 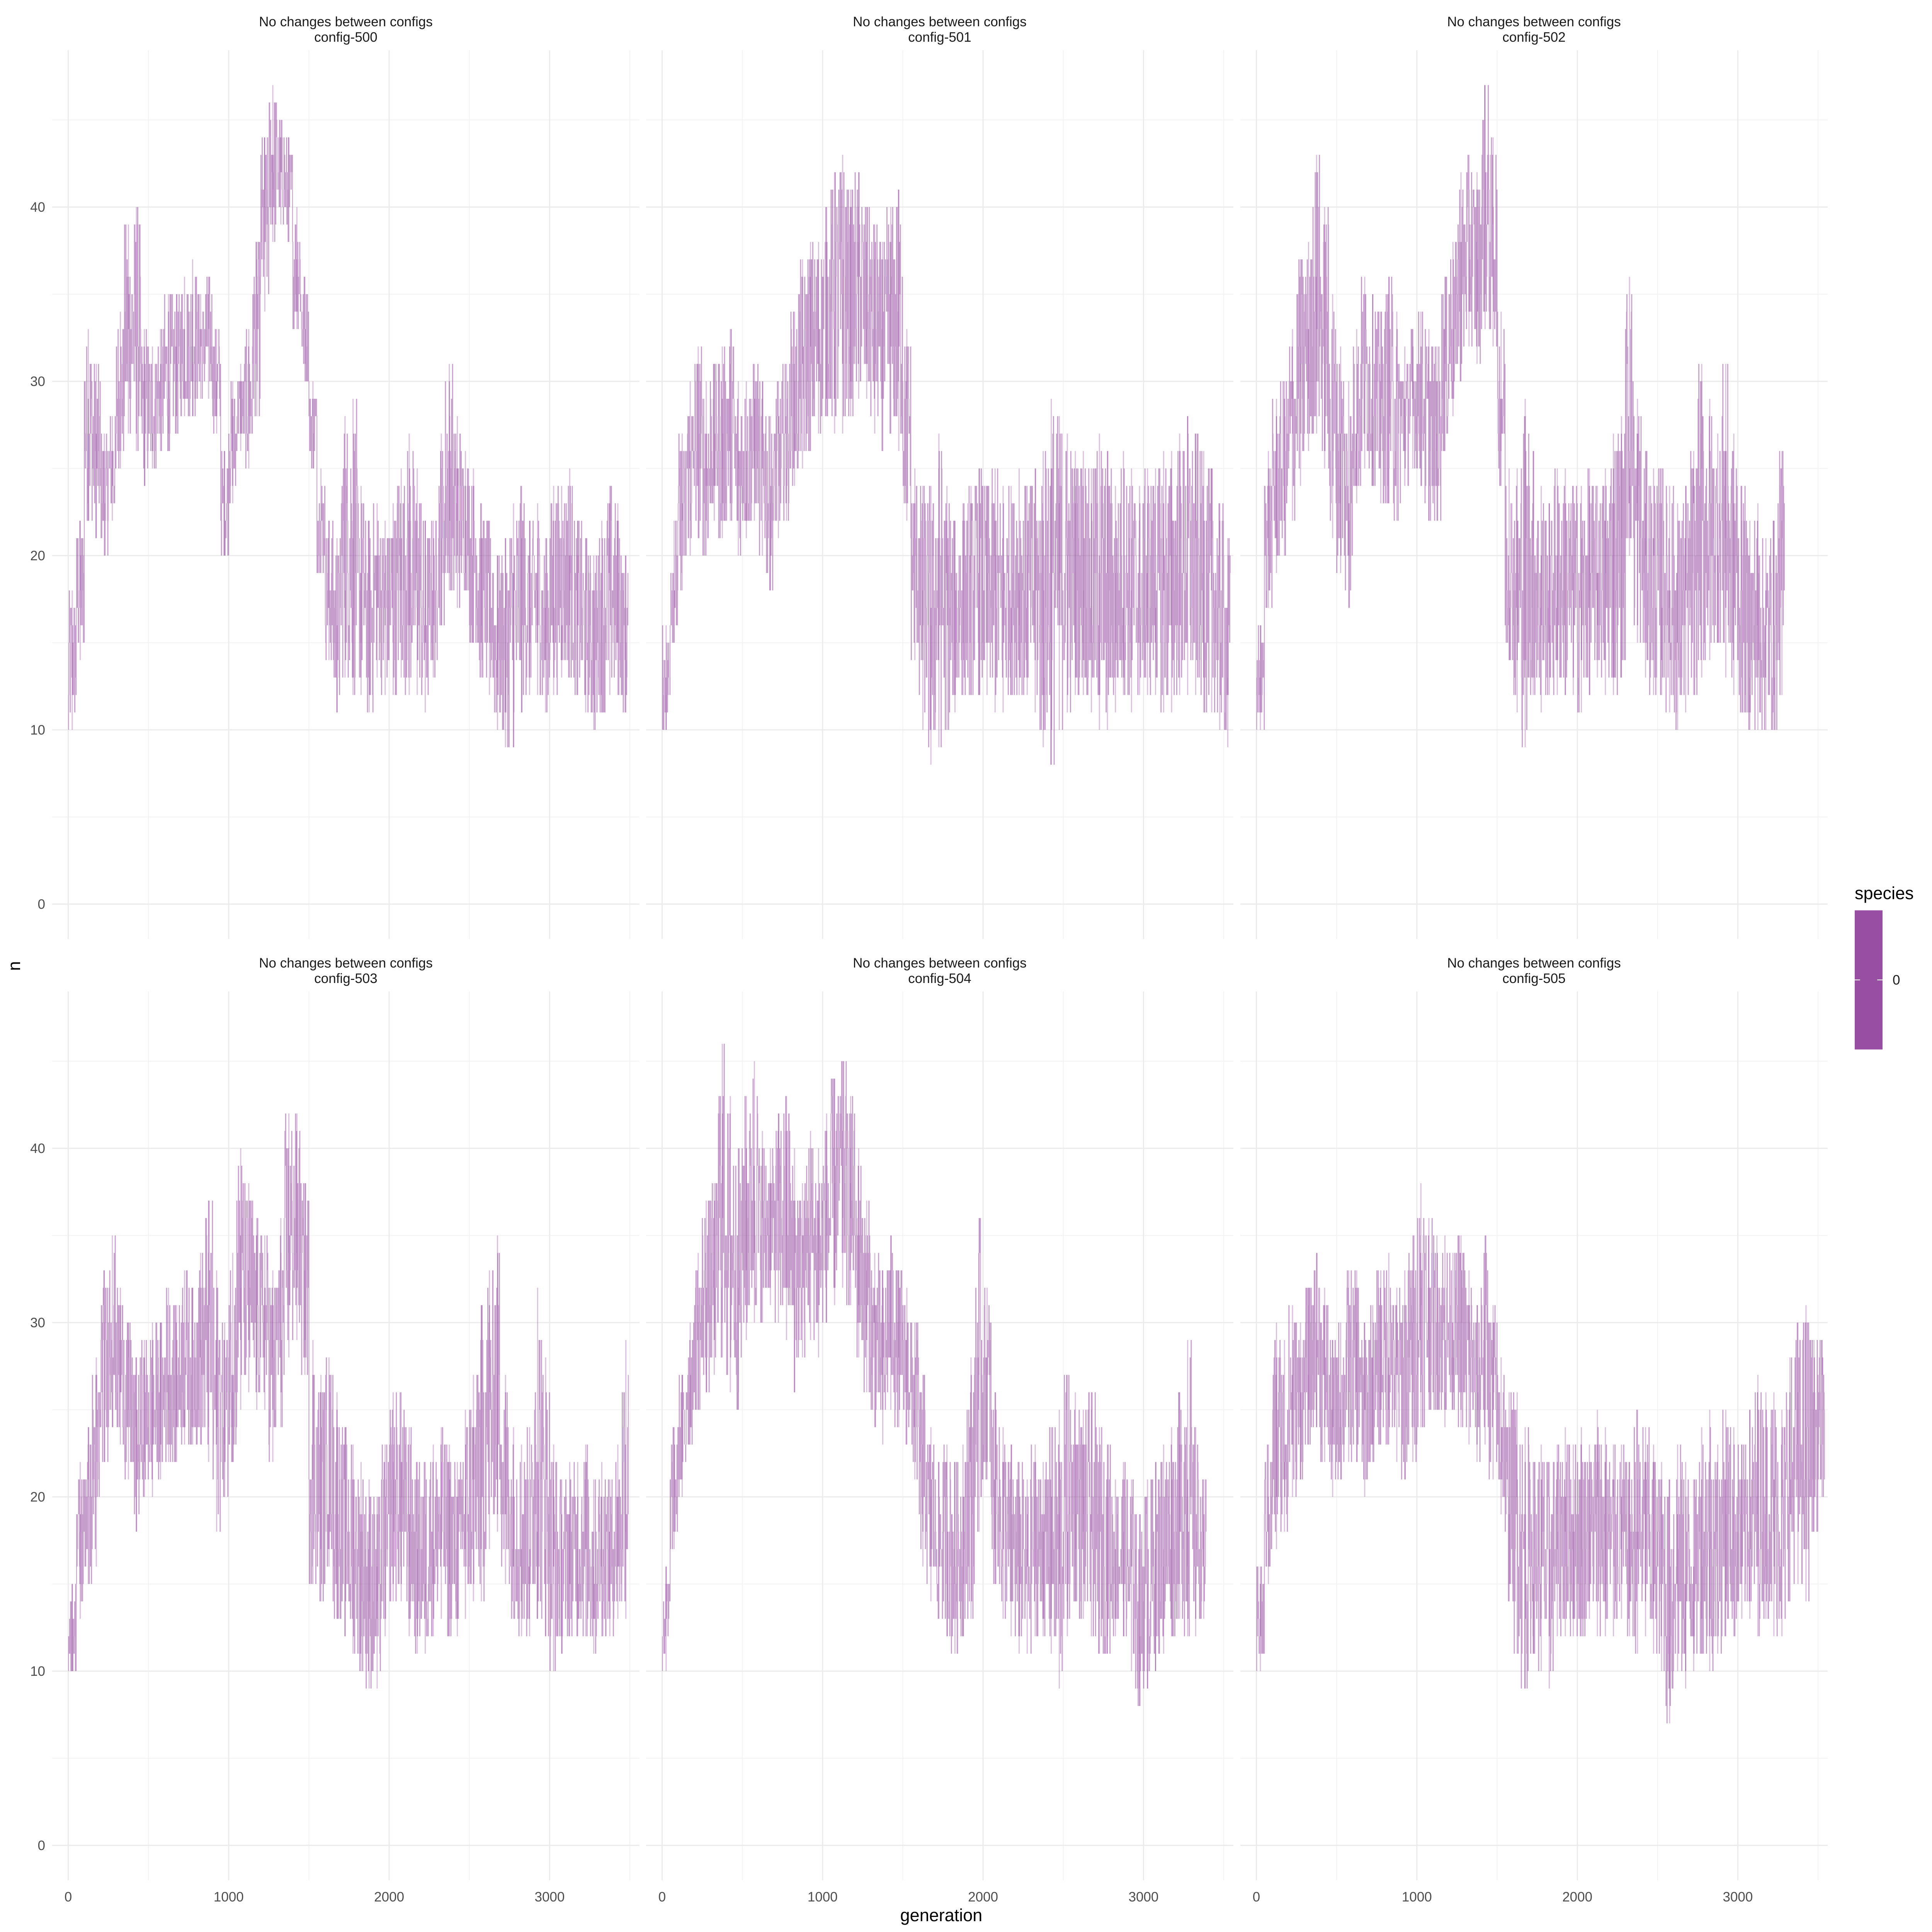 I want to click on x-axis-title: generation, so click(x=942, y=1915).